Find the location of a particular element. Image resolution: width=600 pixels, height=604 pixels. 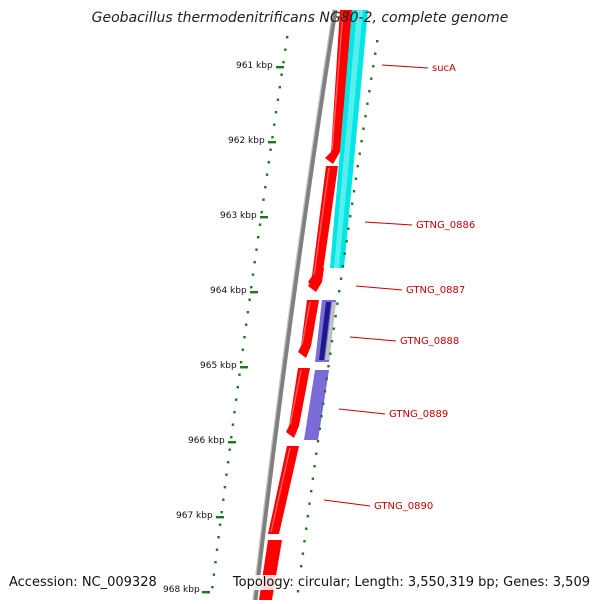

feature-navy-band is located at coordinates (325, 331).